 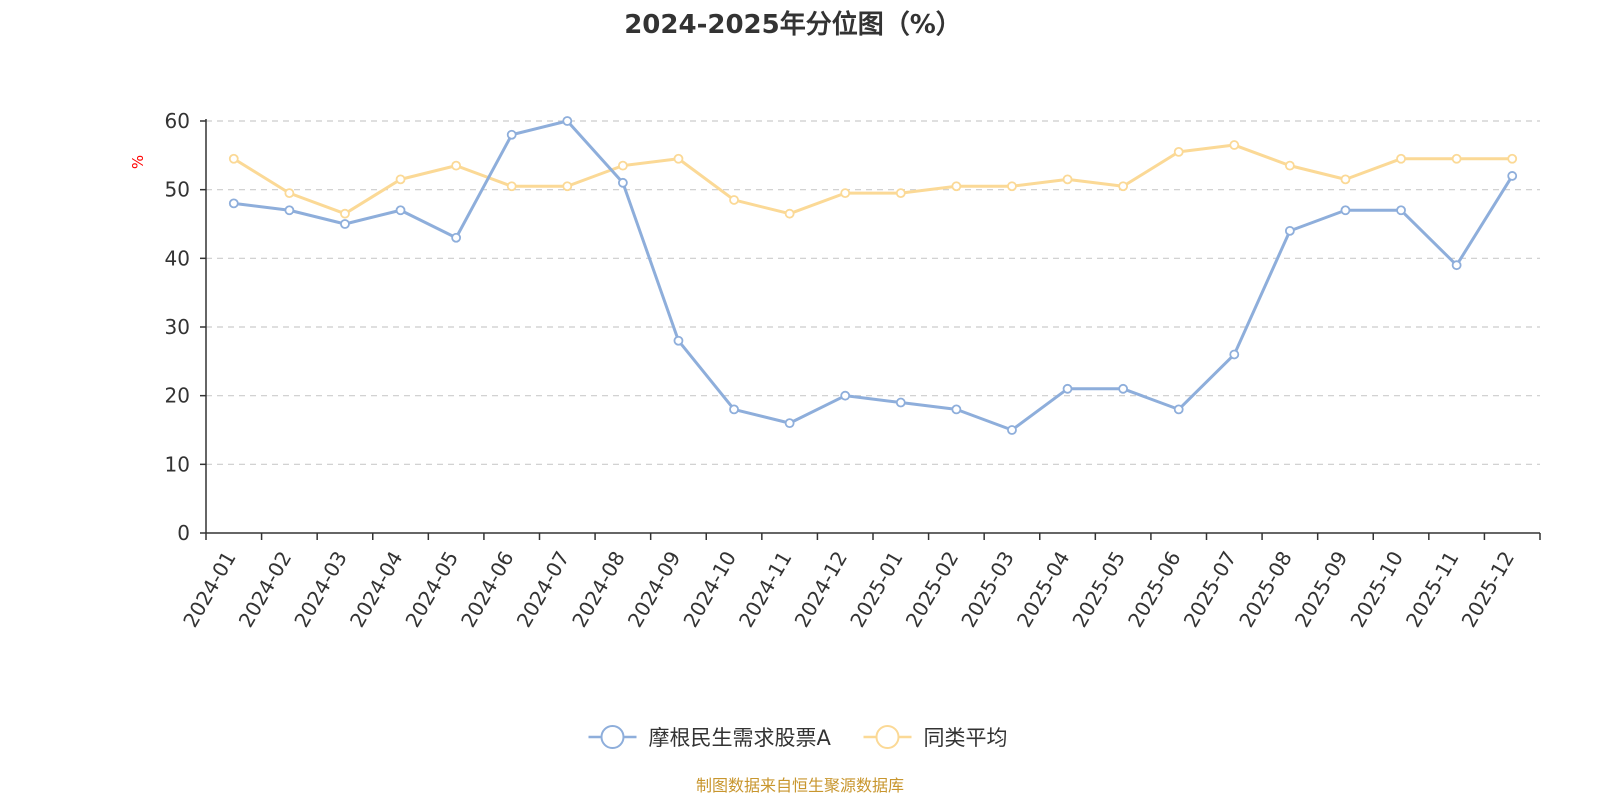 What do you see at coordinates (966, 738) in the screenshot?
I see `legend-label: 同类平均` at bounding box center [966, 738].